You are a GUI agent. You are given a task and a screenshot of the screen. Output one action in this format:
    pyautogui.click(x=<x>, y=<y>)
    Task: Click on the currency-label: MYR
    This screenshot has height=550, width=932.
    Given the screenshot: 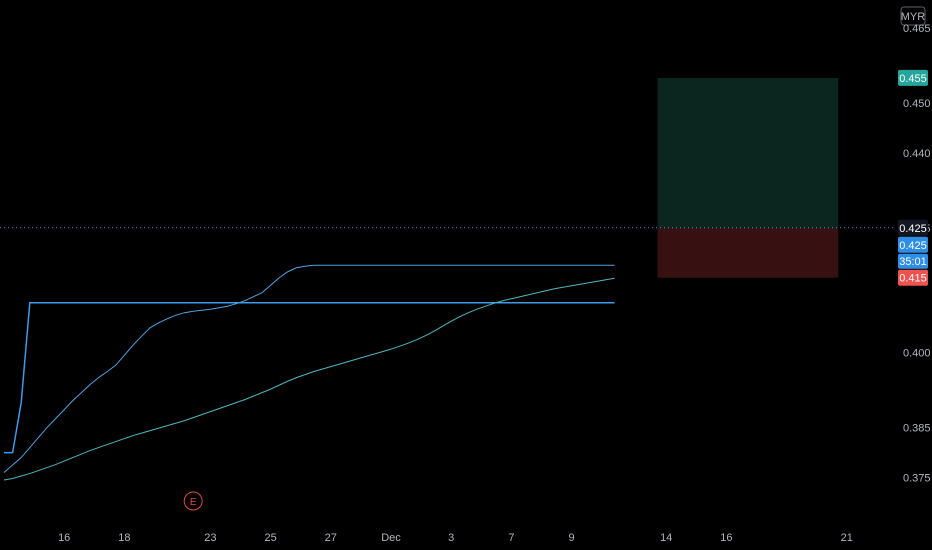 What is the action you would take?
    pyautogui.click(x=913, y=17)
    